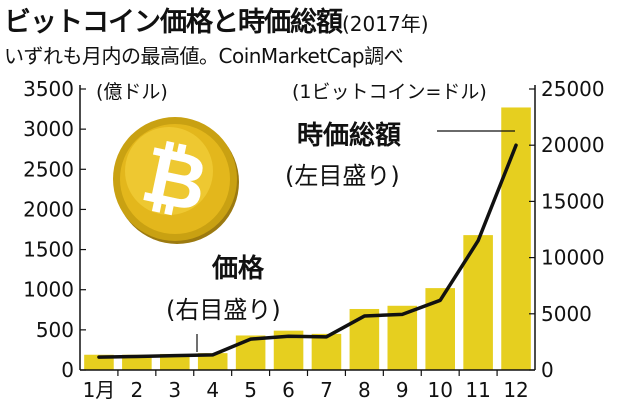  What do you see at coordinates (169, 171) in the screenshot?
I see `coin-highlight` at bounding box center [169, 171].